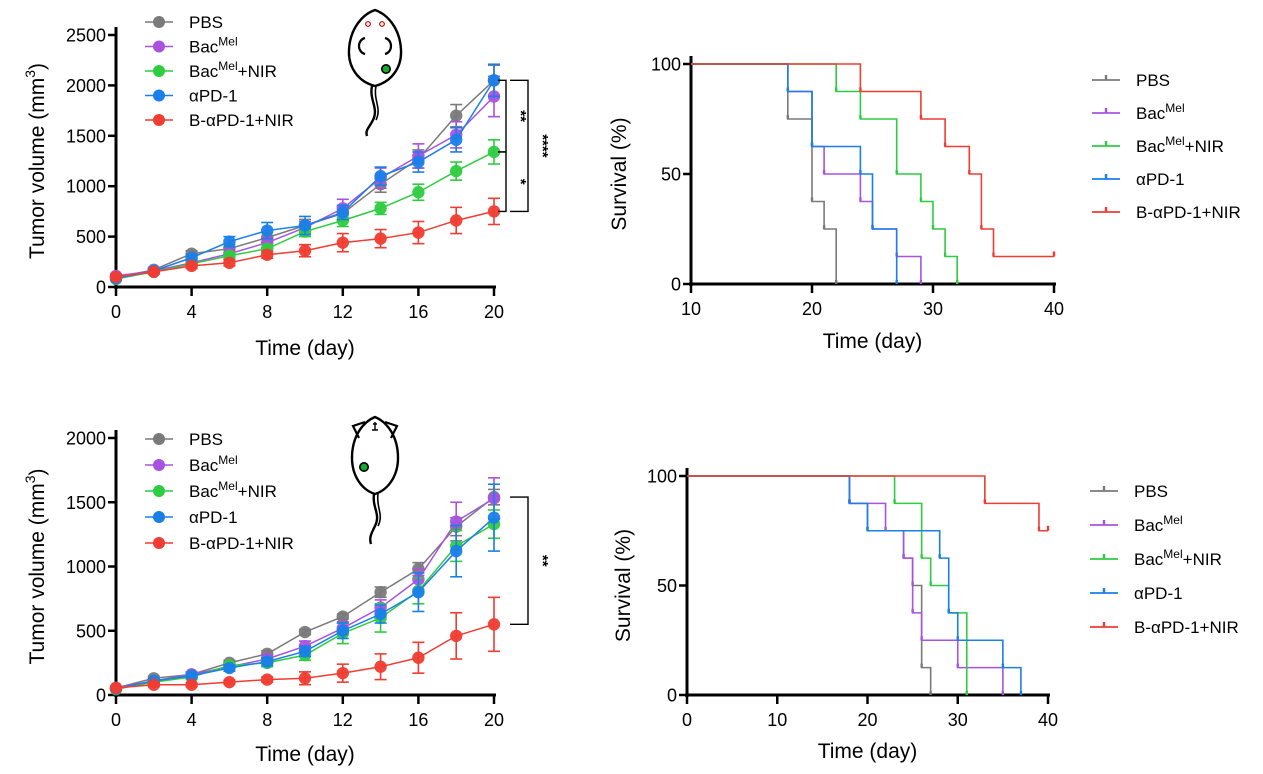 This screenshot has width=1263, height=774. I want to click on x-axis-title: Time (day), so click(873, 341).